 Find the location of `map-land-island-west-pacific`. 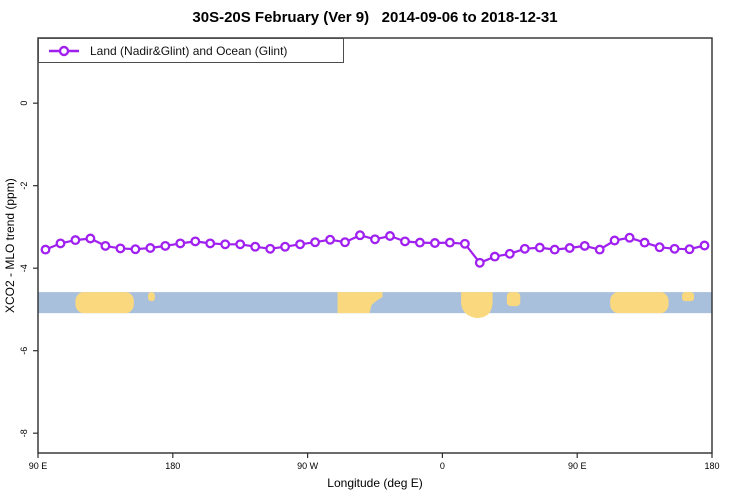

map-land-island-west-pacific is located at coordinates (151, 297).